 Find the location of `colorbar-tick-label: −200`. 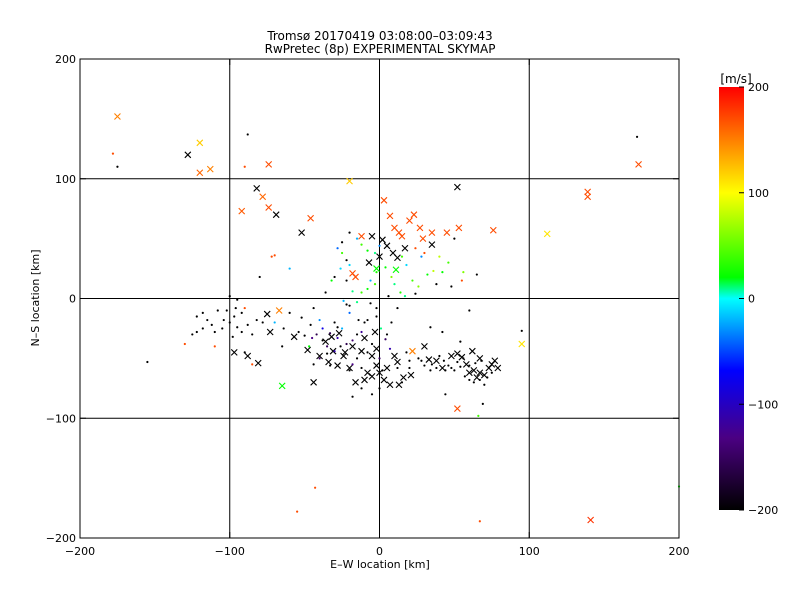

colorbar-tick-label: −200 is located at coordinates (763, 510).